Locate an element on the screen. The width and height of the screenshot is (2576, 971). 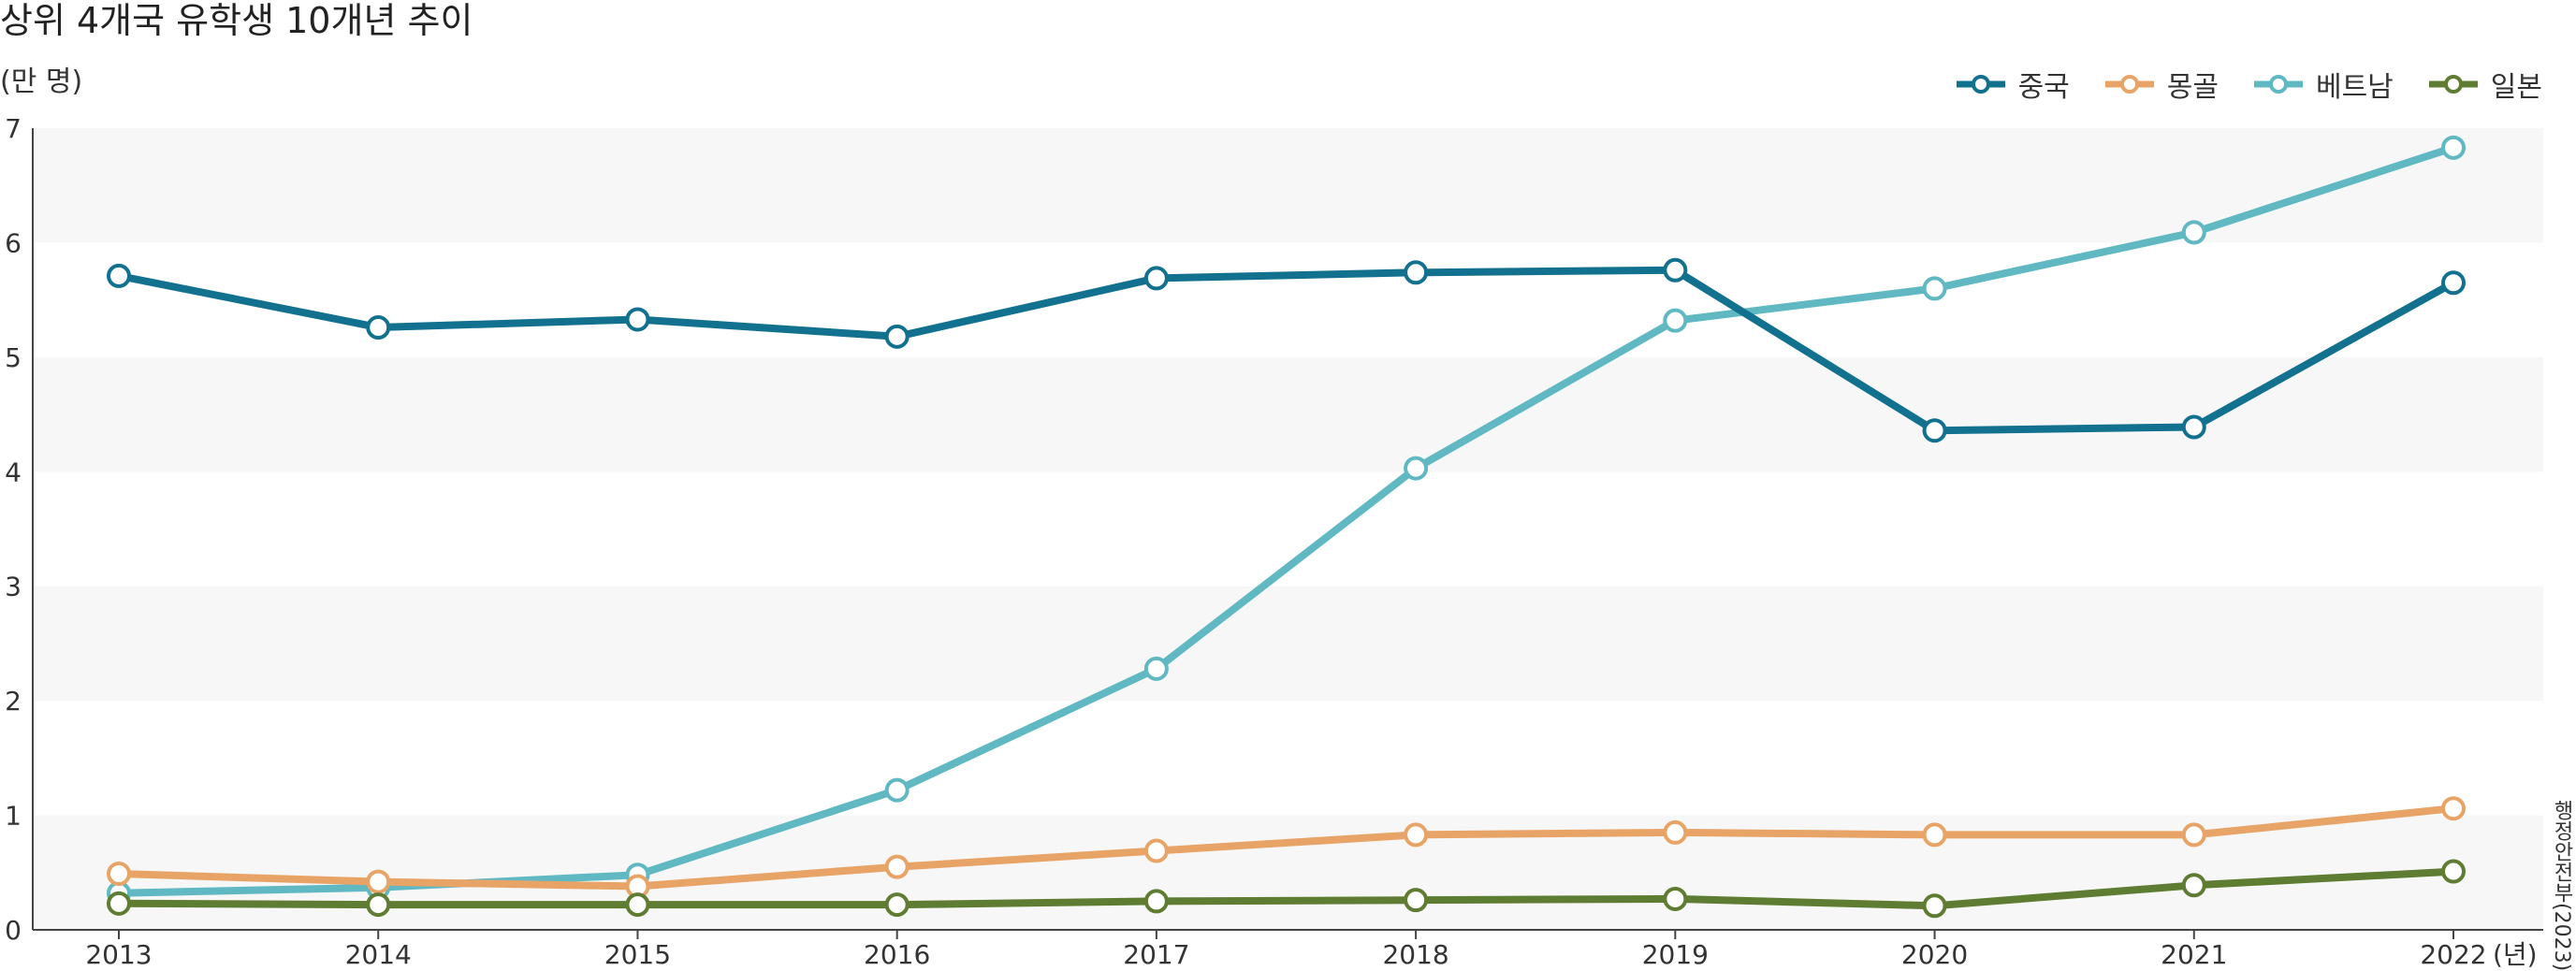
legend: 중국 몽골 베트남 일본 is located at coordinates (2248, 84).